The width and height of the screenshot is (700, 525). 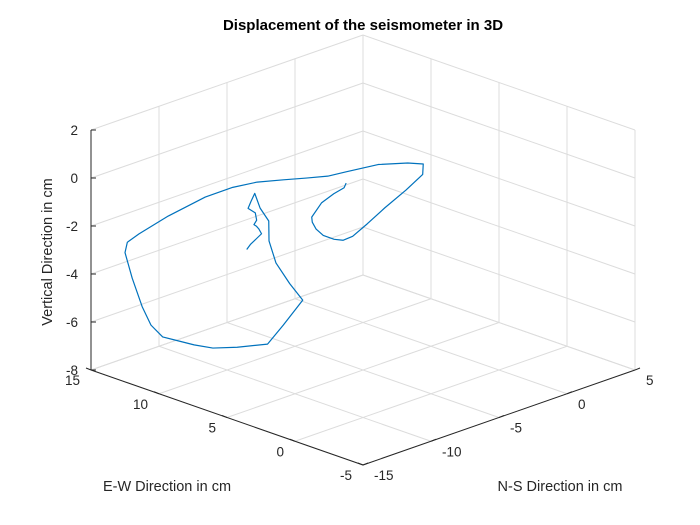 What do you see at coordinates (560, 487) in the screenshot?
I see `x-axis-label: N-S Direction in cm` at bounding box center [560, 487].